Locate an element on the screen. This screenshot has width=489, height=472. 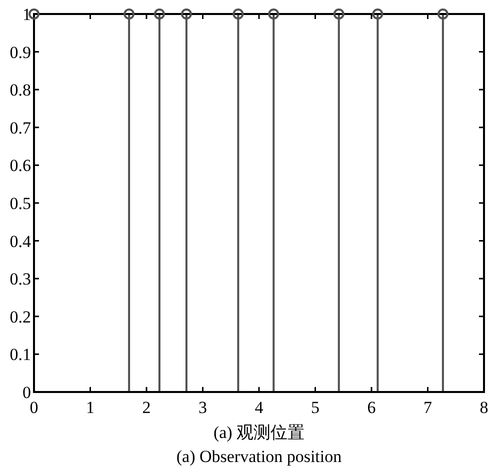
x-tick-label: 8 is located at coordinates (484, 407).